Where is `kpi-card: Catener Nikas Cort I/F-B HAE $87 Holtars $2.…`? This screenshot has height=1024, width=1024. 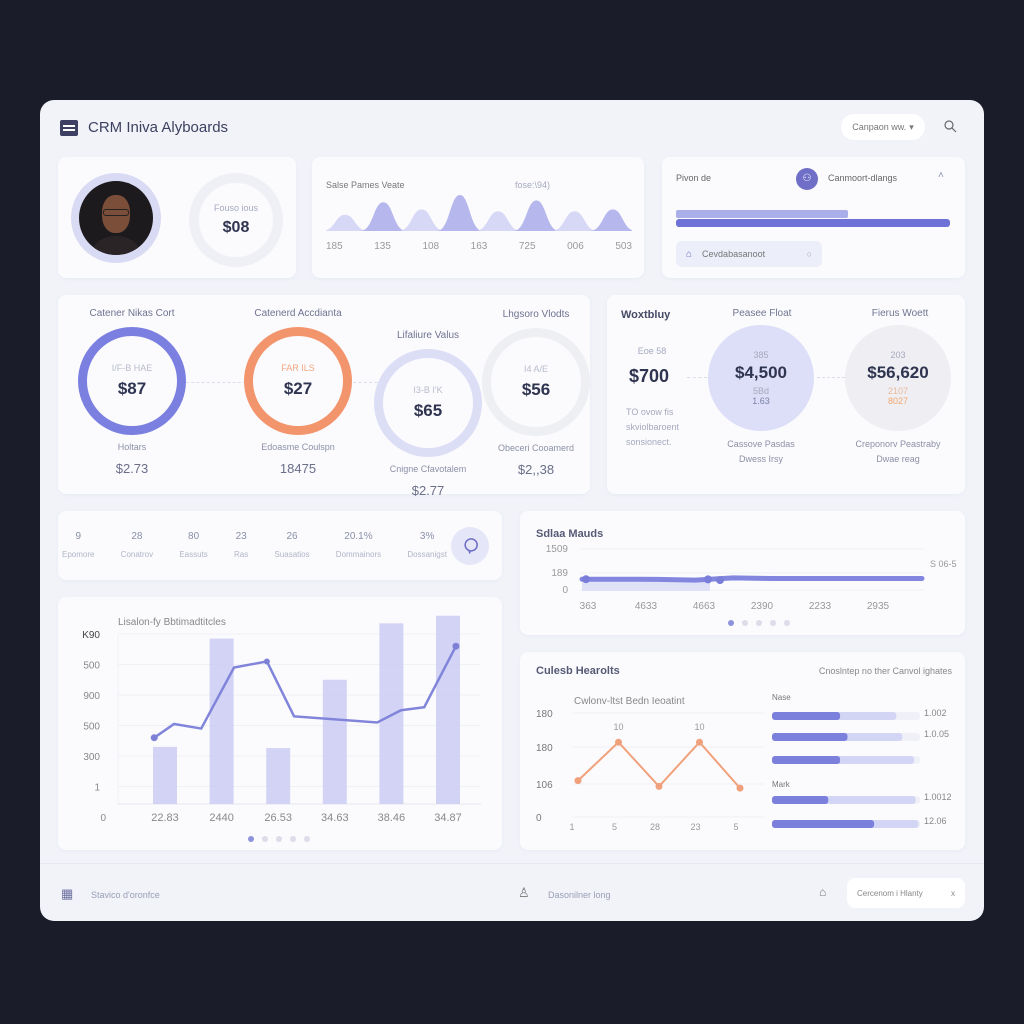
kpi-card: Catener Nikas Cort I/F-B HAE $87 Holtars $2.… is located at coordinates (324, 396).